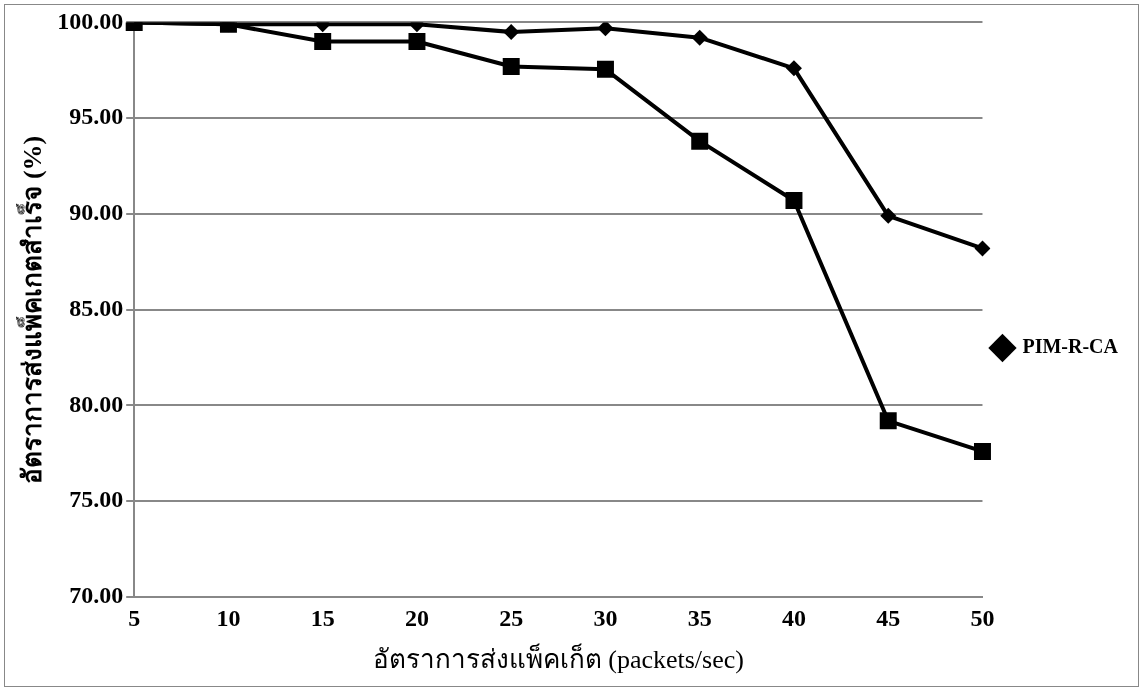 This screenshot has height=691, width=1143. I want to click on x-tick-label: 20, so click(416, 617).